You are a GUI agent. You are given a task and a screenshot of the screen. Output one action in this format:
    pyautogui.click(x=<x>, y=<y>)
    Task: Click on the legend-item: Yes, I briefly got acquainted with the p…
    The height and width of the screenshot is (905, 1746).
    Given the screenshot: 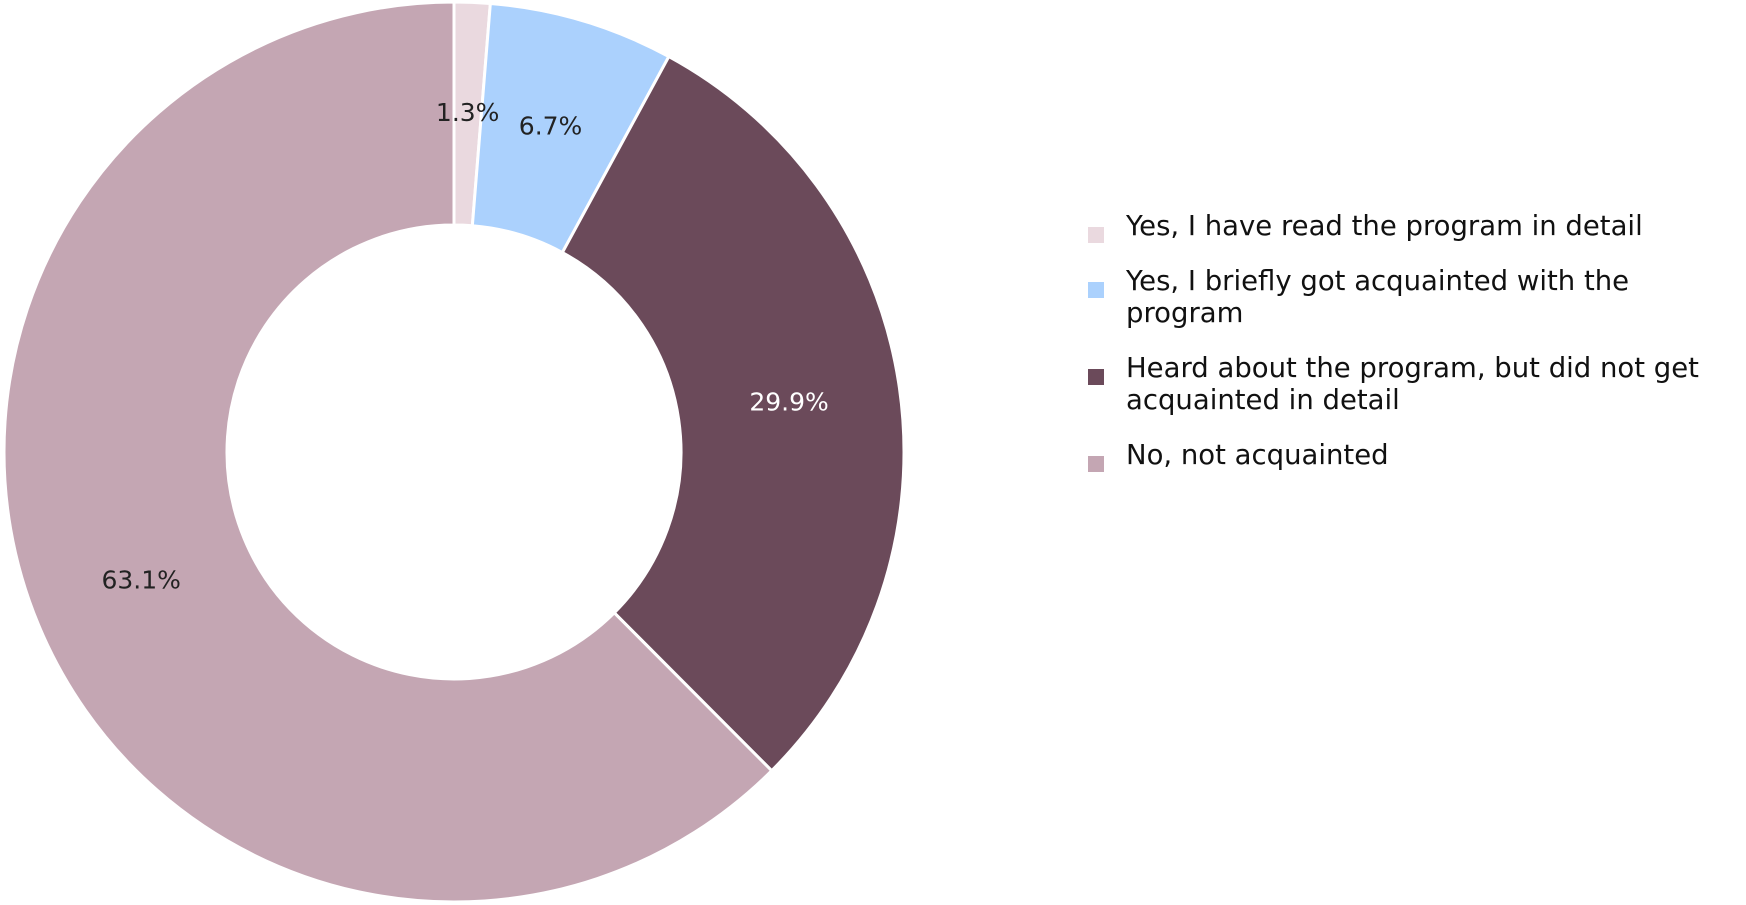 What is the action you would take?
    pyautogui.click(x=1415, y=297)
    